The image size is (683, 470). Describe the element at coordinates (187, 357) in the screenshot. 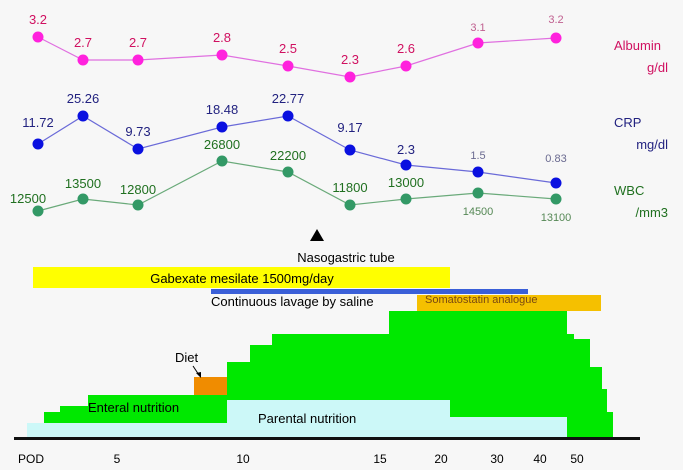

I see `diet-label: Diet` at that location.